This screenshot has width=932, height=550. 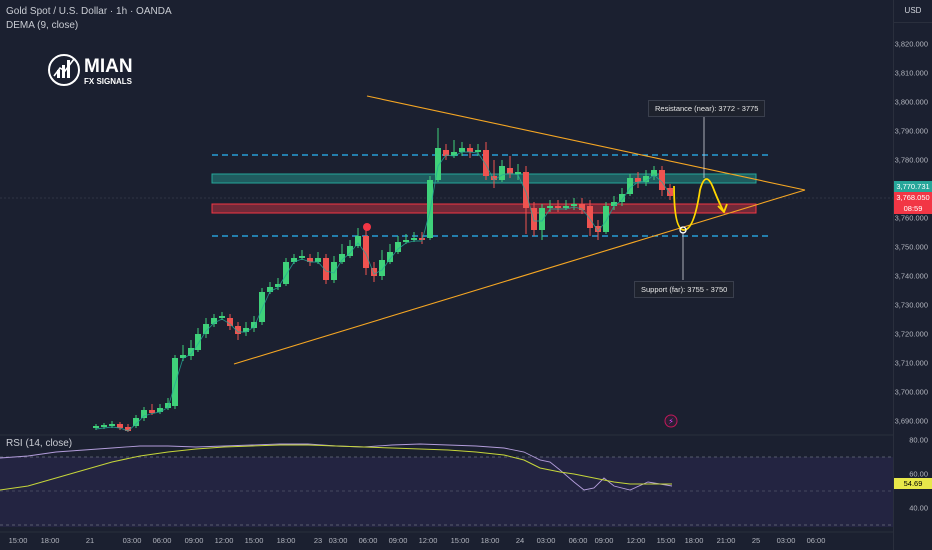 What do you see at coordinates (918, 474) in the screenshot?
I see `rsi-tick-label: 60.00` at bounding box center [918, 474].